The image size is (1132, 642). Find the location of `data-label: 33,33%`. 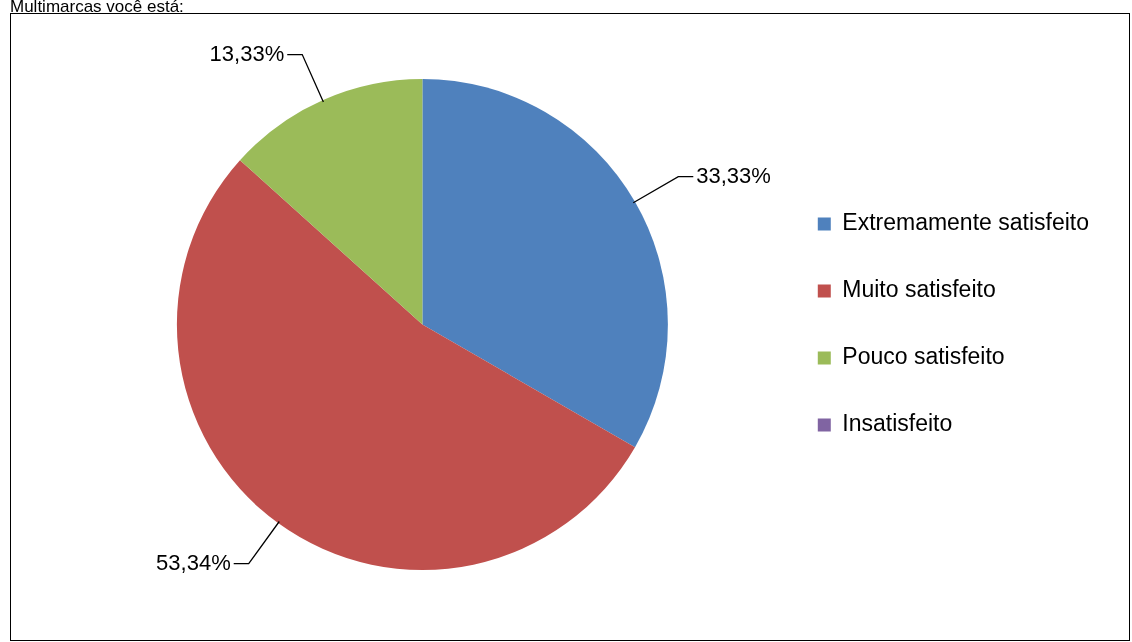

data-label: 33,33% is located at coordinates (733, 175).